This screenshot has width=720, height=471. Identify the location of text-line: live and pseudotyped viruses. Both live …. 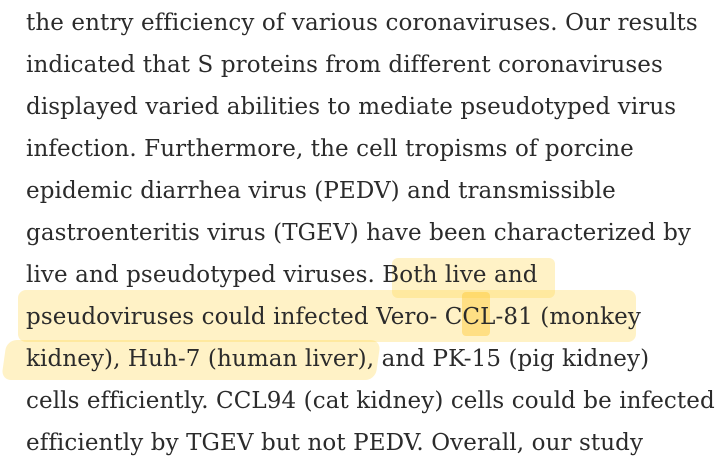
(282, 275).